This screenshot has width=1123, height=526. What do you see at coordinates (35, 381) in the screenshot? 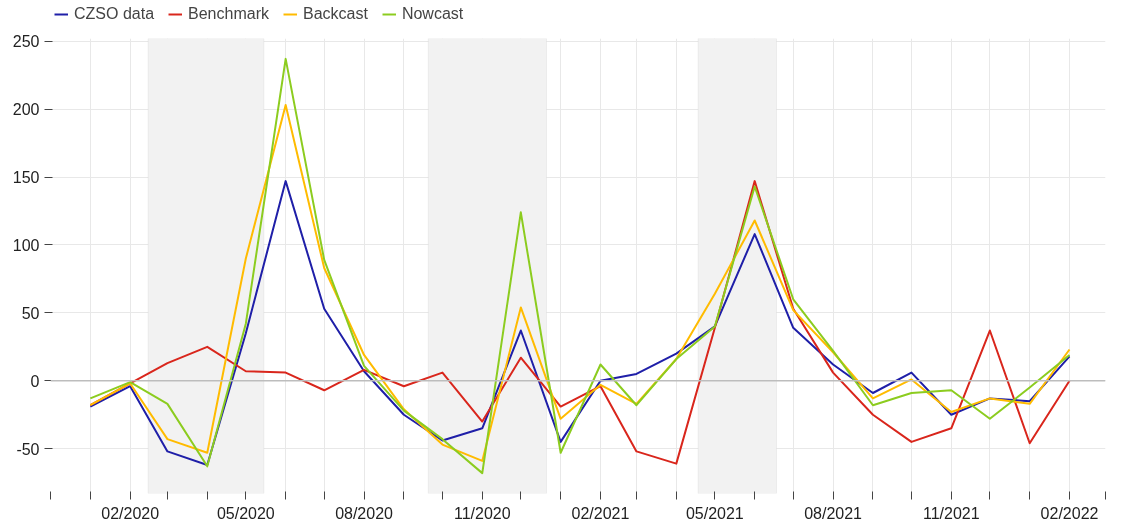
I see `y-tick-label: 0` at bounding box center [35, 381].